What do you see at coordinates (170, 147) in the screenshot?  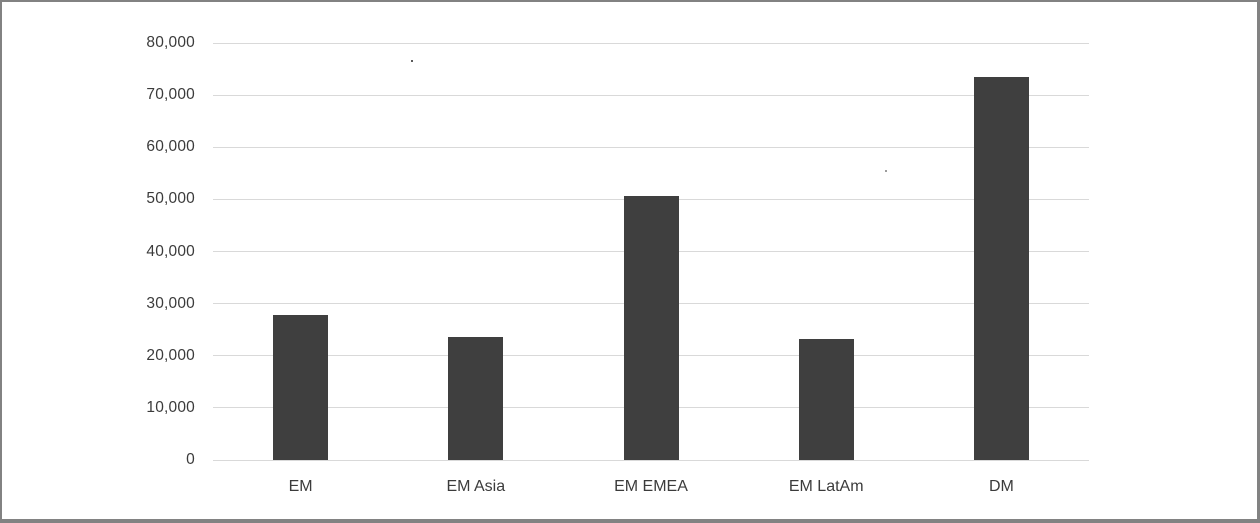 I see `y-tick-label: 60,000` at bounding box center [170, 147].